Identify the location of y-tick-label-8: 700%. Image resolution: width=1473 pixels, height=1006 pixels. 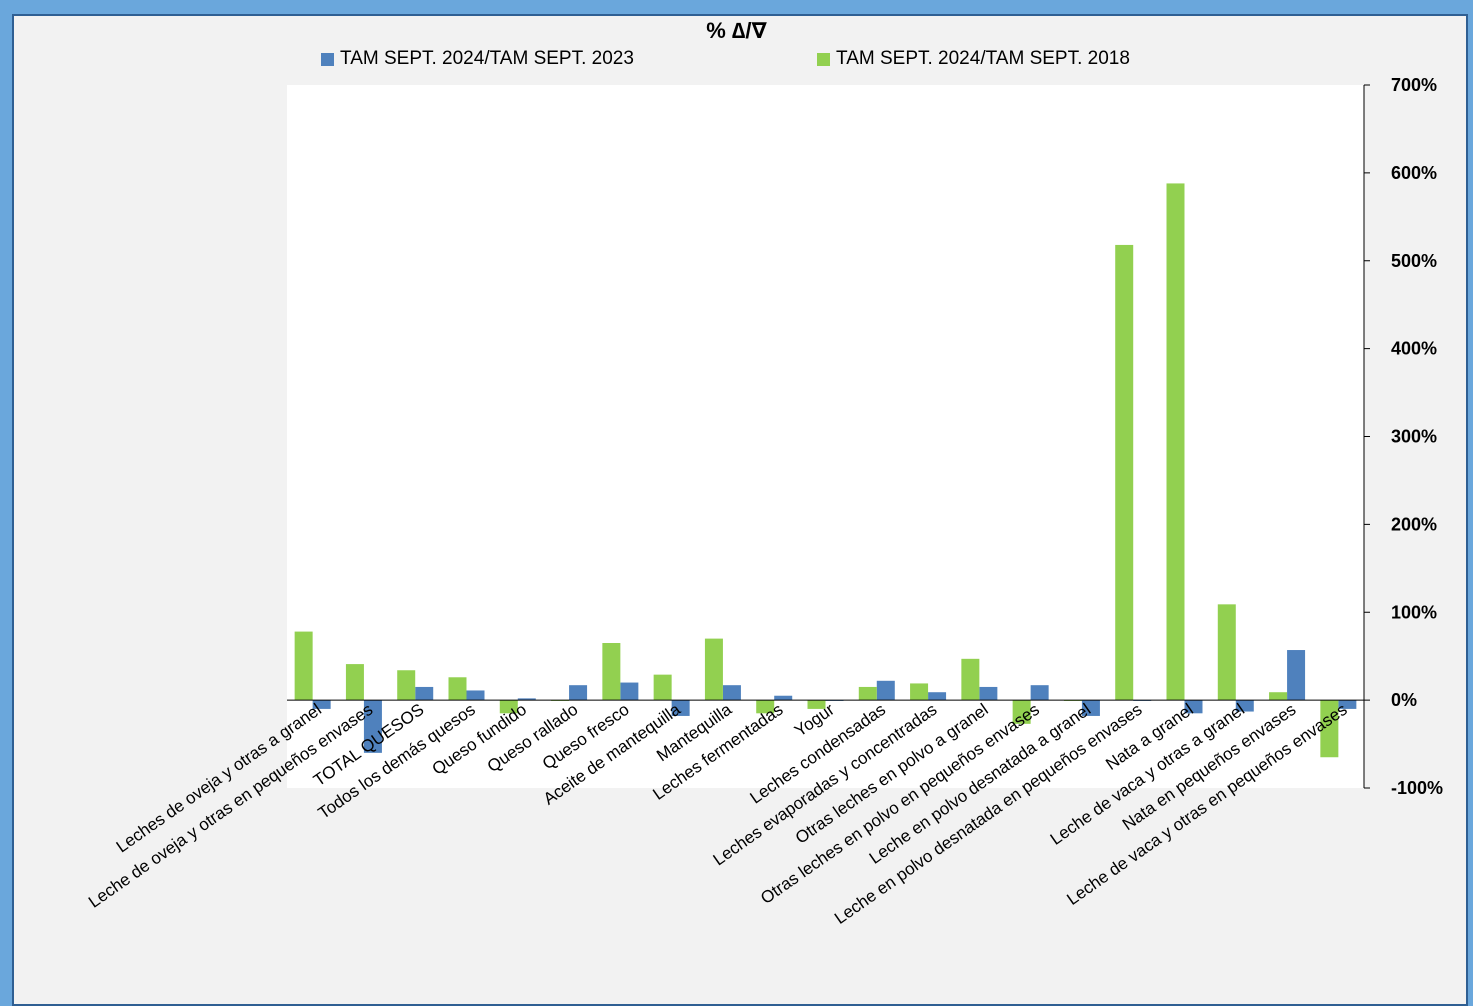
(1414, 85).